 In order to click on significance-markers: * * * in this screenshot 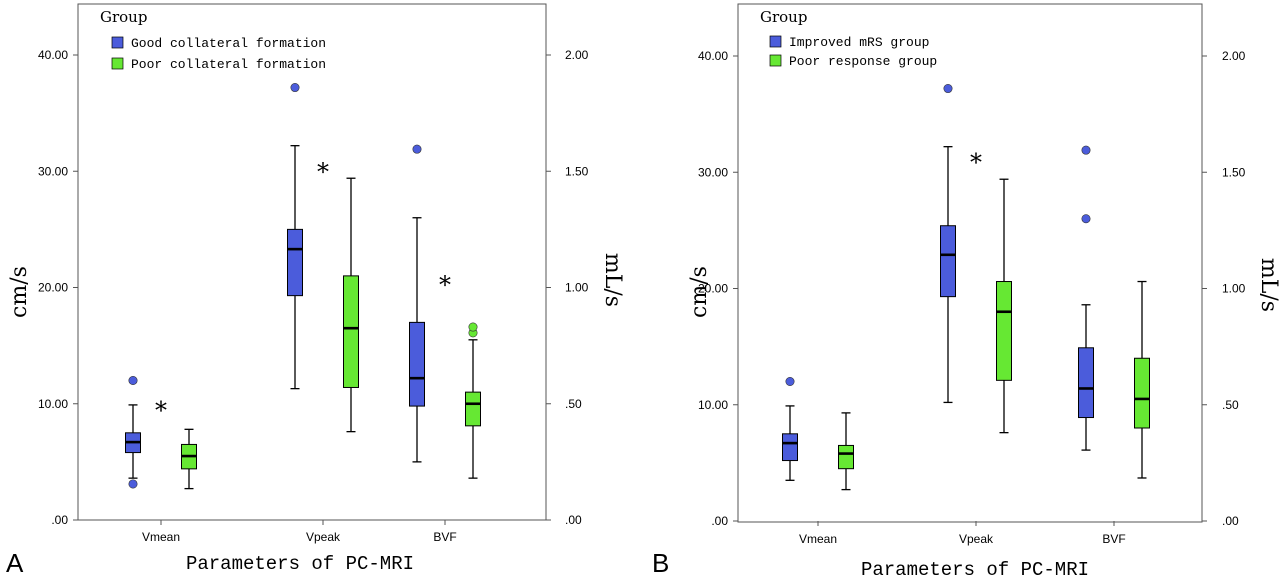, I will do `click(303, 291)`.